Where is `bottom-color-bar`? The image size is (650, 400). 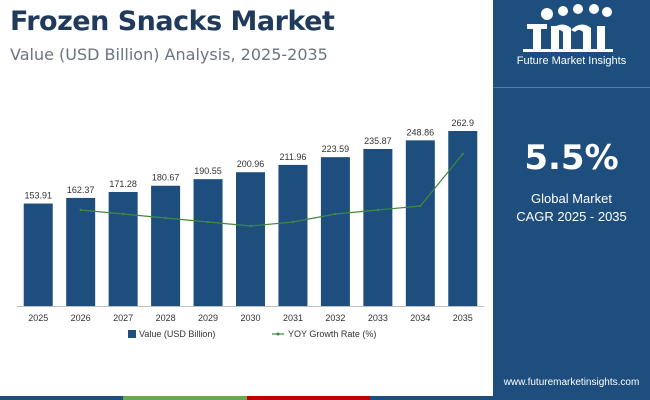 bottom-color-bar is located at coordinates (246, 398).